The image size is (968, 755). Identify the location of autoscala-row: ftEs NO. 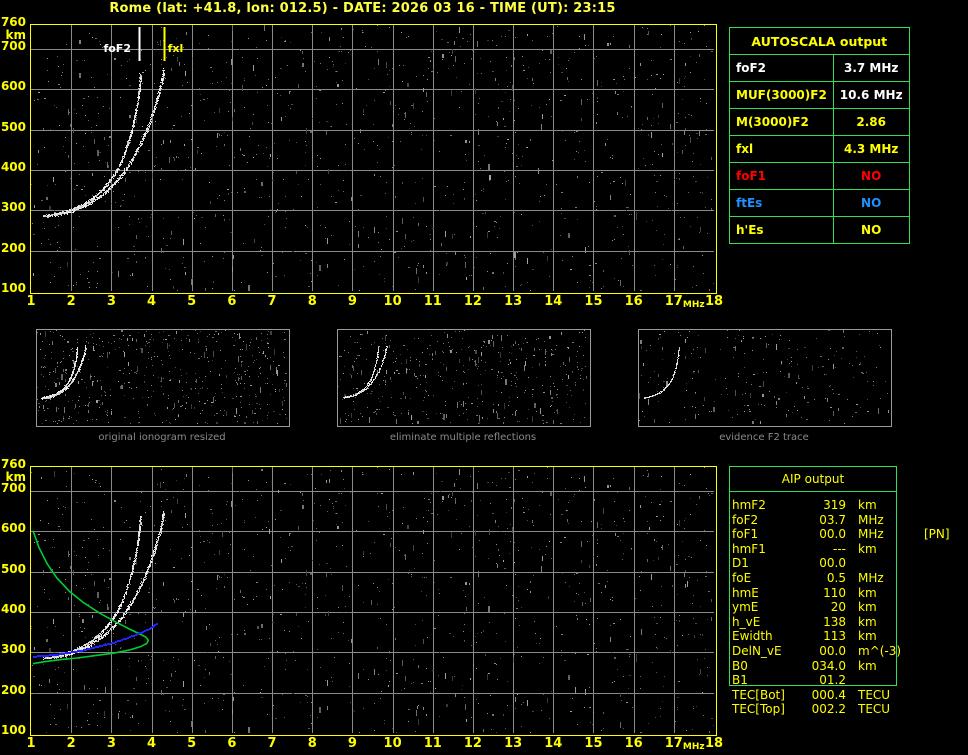
(819, 203).